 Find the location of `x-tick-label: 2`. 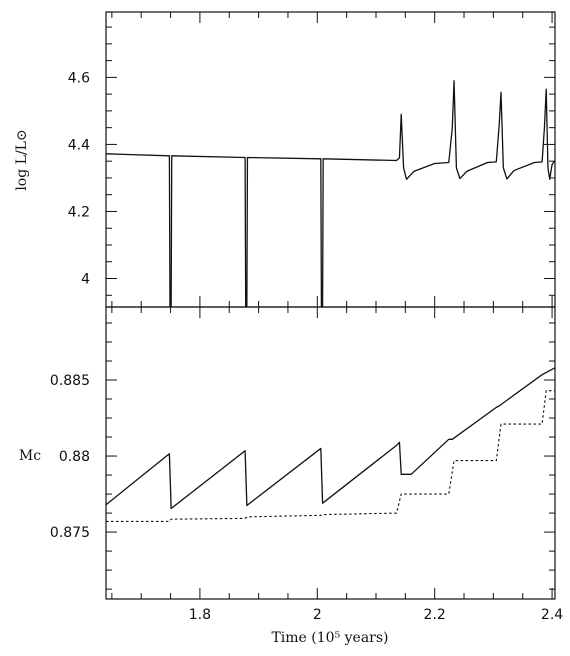

x-tick-label: 2 is located at coordinates (317, 615).